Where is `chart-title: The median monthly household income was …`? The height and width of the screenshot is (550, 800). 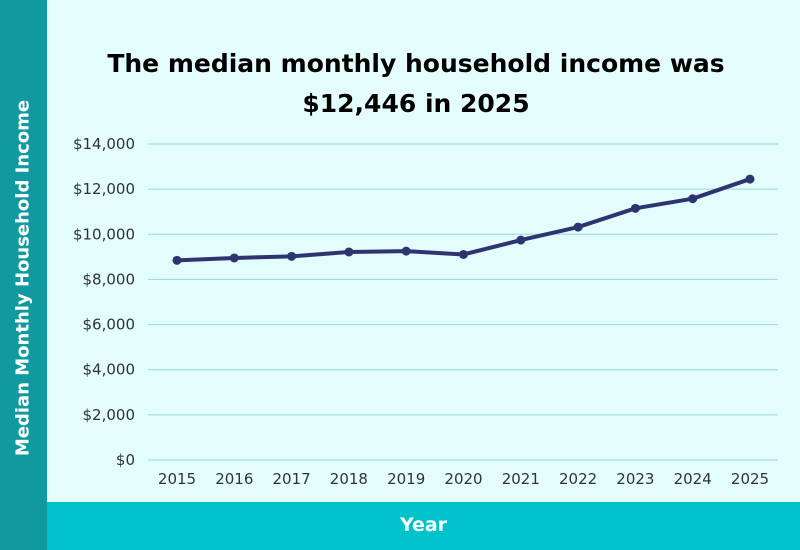
chart-title: The median monthly household income was … is located at coordinates (416, 83).